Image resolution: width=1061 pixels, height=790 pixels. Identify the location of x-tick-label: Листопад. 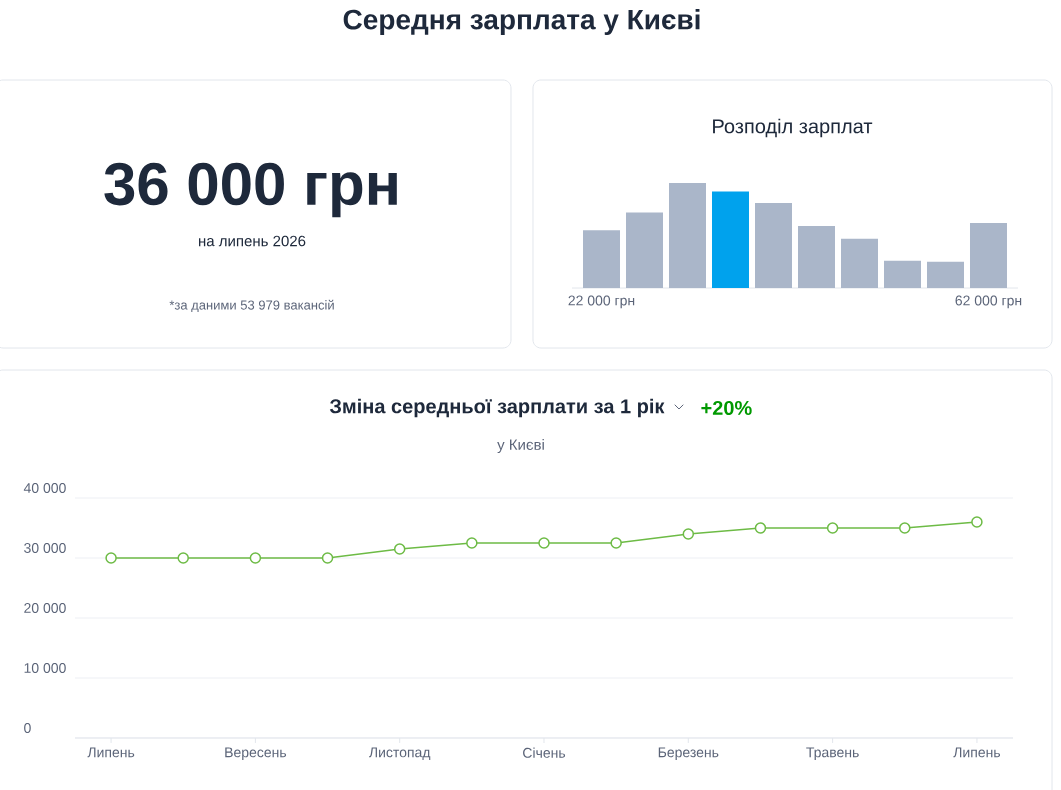
(400, 753).